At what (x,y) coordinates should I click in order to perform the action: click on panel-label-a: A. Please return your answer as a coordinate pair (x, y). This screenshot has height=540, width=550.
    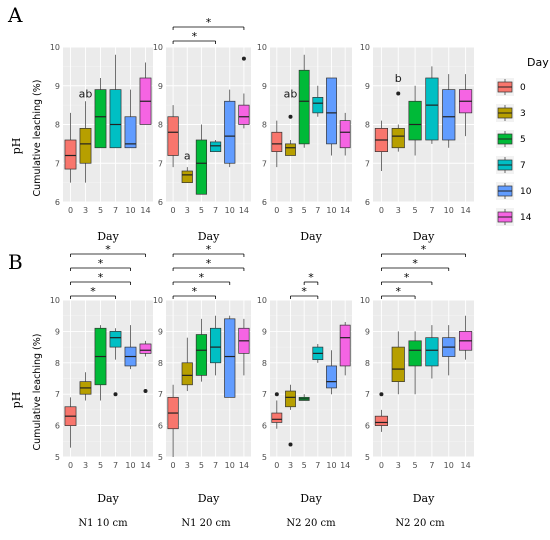
    Looking at the image, I should click on (15, 15).